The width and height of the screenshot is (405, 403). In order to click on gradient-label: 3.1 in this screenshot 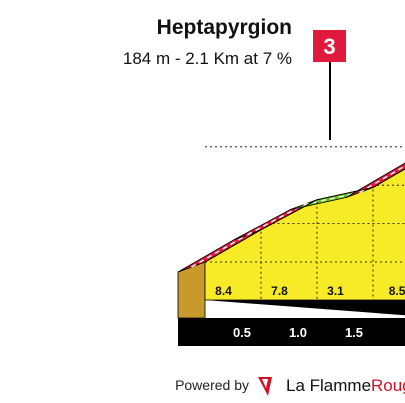, I will do `click(335, 291)`.